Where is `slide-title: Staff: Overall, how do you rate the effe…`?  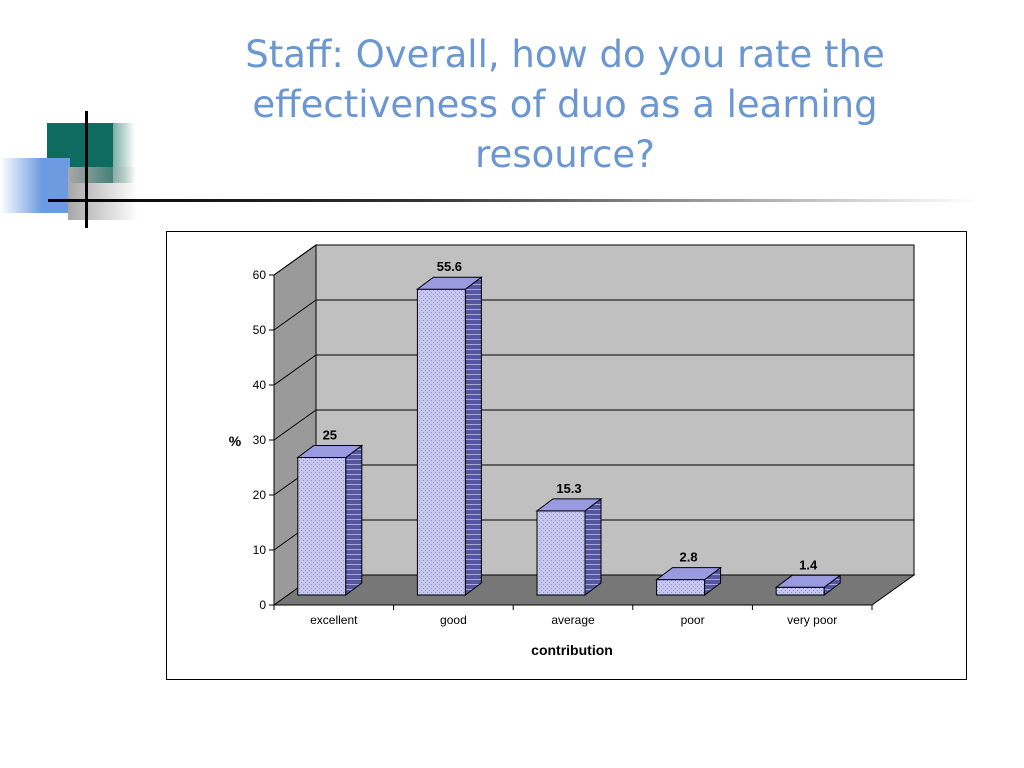 slide-title: Staff: Overall, how do you rate the effe… is located at coordinates (565, 104).